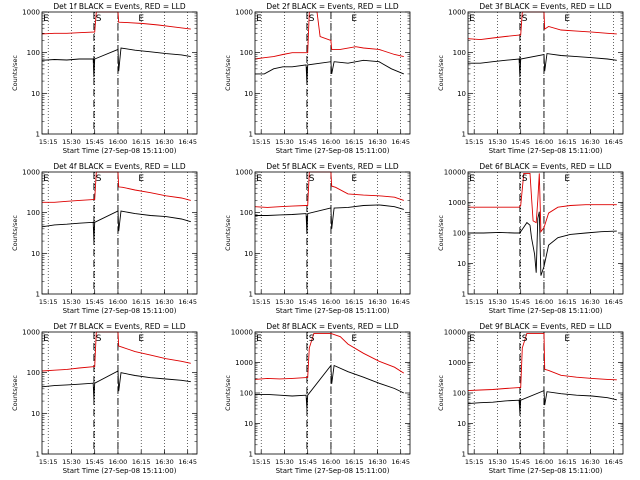 The height and width of the screenshot is (480, 640). Describe the element at coordinates (455, 173) in the screenshot. I see `y-tick-label: 10000` at that location.